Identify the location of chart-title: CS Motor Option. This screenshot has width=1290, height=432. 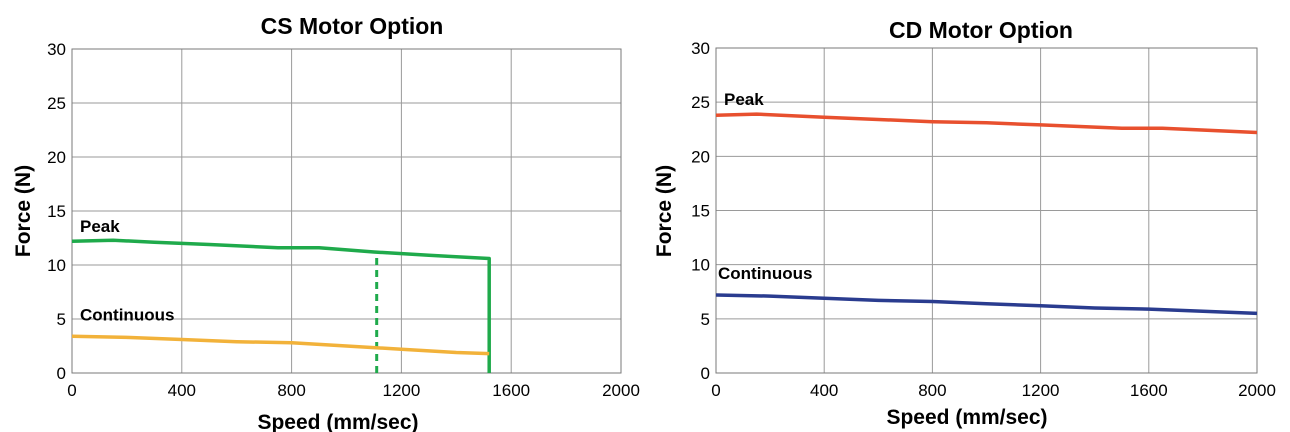
(352, 26).